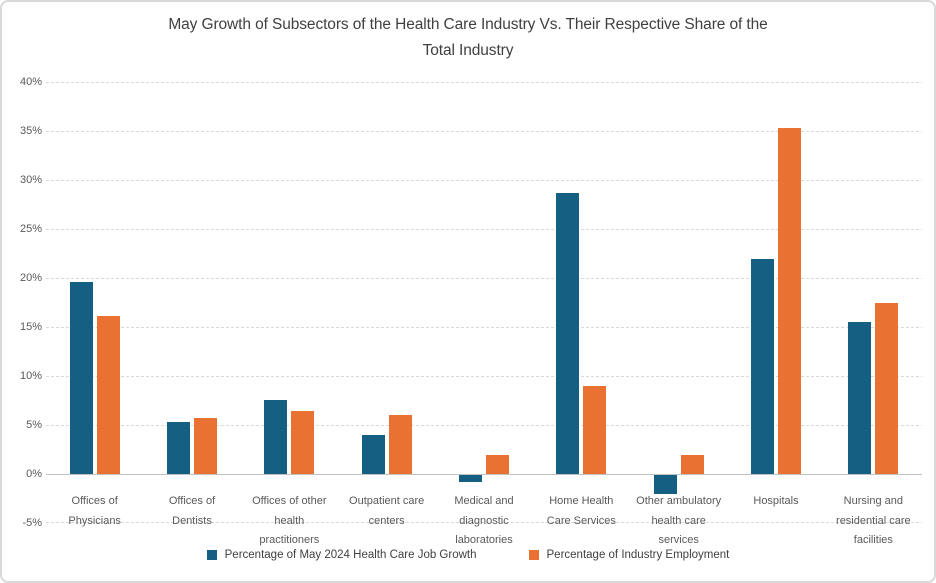 The width and height of the screenshot is (936, 583). I want to click on x-axis-category-label-line: residential care, so click(873, 520).